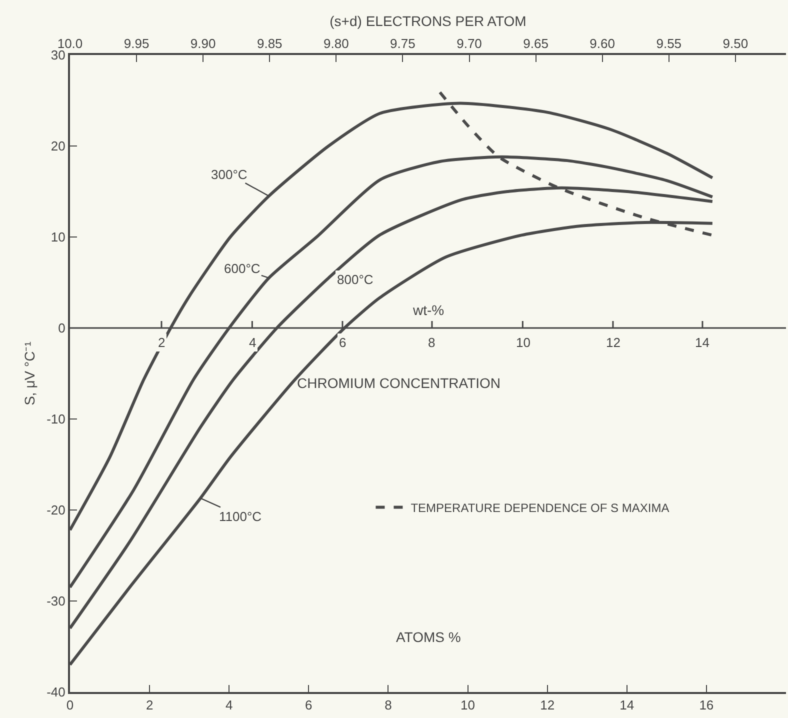  What do you see at coordinates (399, 383) in the screenshot?
I see `annotation: CHROMIUM CONCENTRATION` at bounding box center [399, 383].